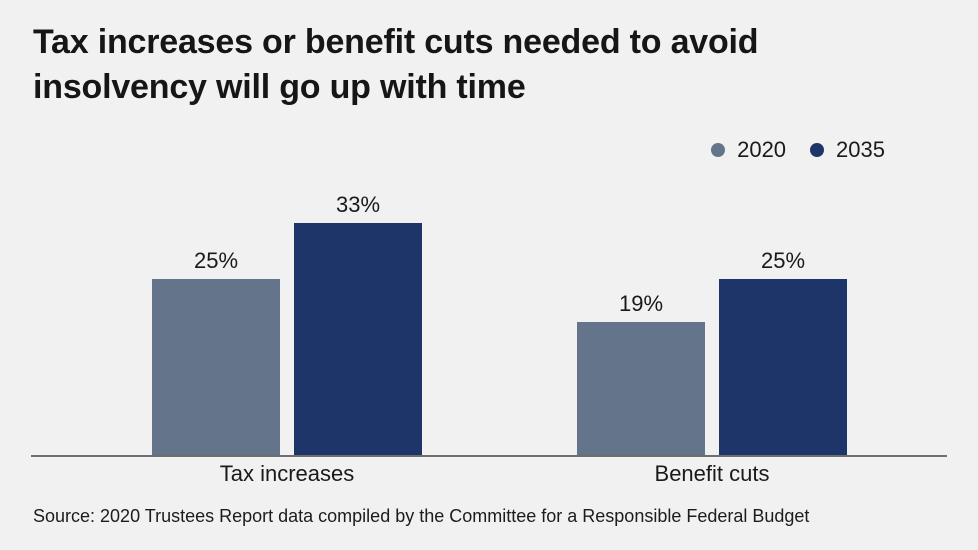 Image resolution: width=978 pixels, height=550 pixels. Describe the element at coordinates (712, 473) in the screenshot. I see `category-label-benefit-cuts: Benefit cuts` at that location.